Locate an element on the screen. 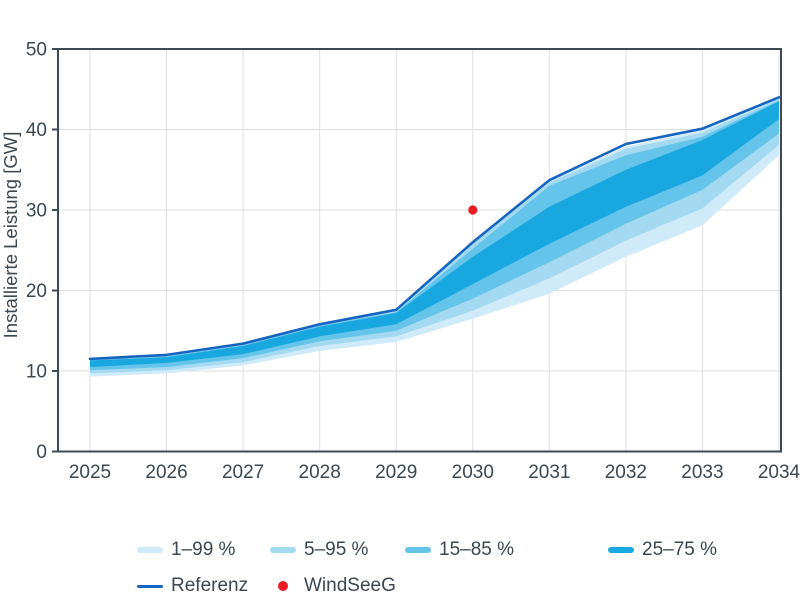 Image resolution: width=811 pixels, height=608 pixels. y-tick-label: 40 is located at coordinates (36, 130).